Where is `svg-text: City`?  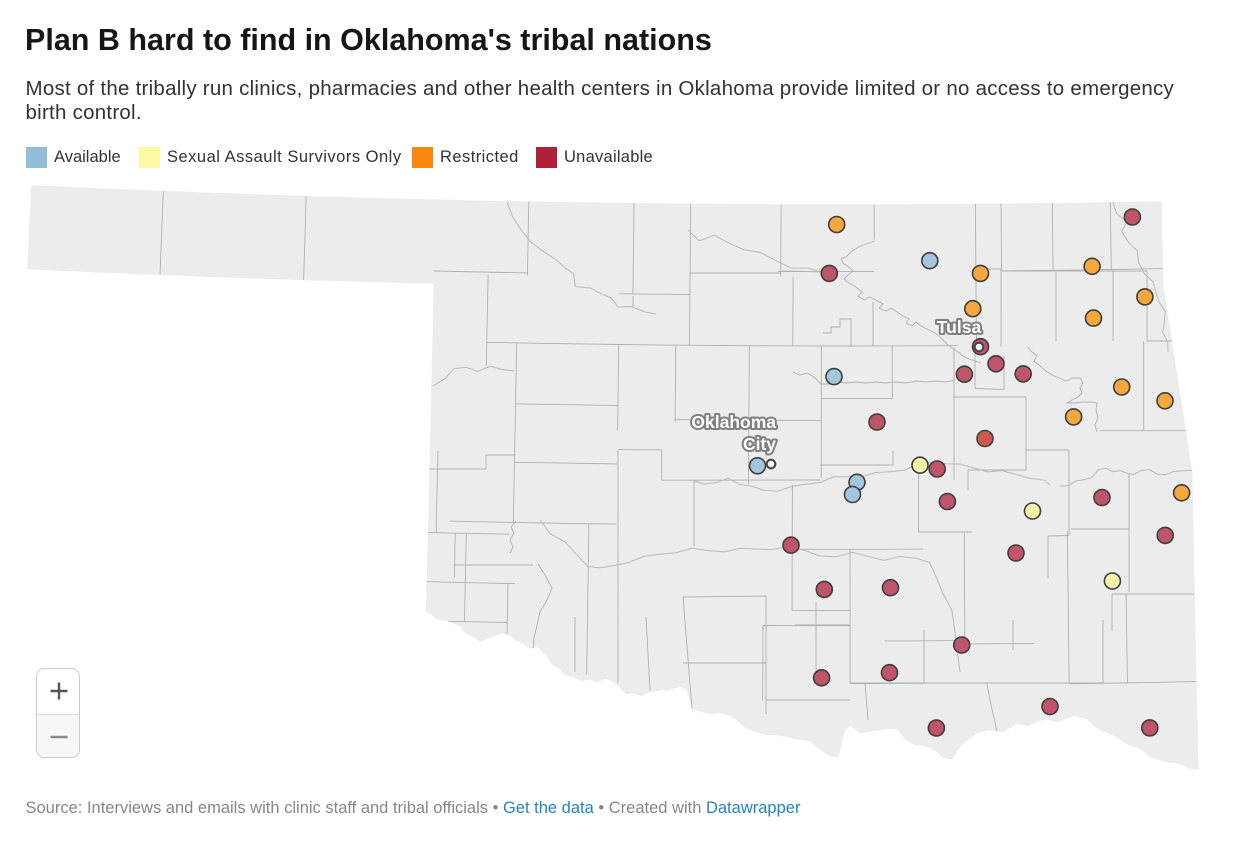
svg-text: City is located at coordinates (759, 444).